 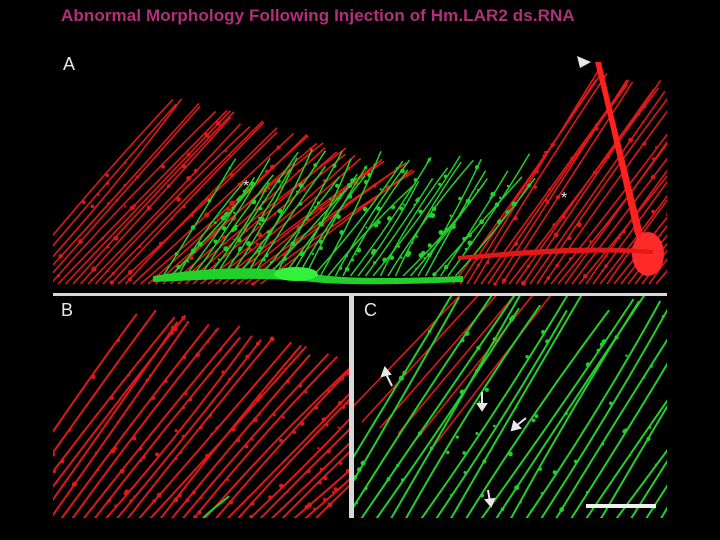 I want to click on asterisk-marker: *, so click(x=564, y=198).